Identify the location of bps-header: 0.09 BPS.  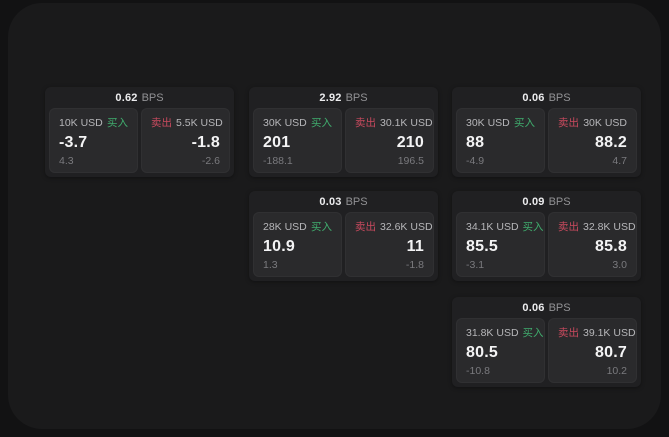
(546, 201).